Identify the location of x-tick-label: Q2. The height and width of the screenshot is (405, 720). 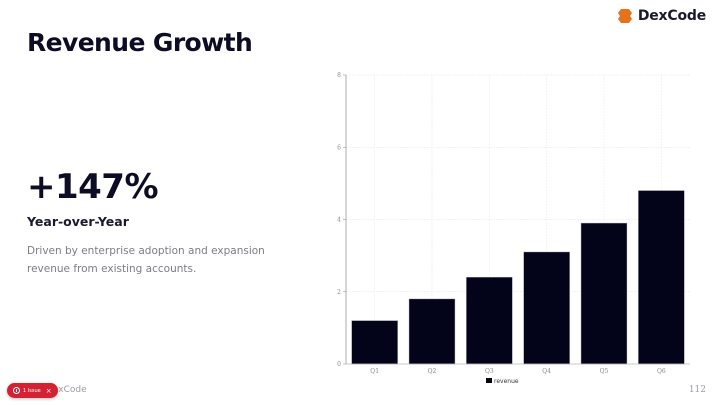
(432, 371).